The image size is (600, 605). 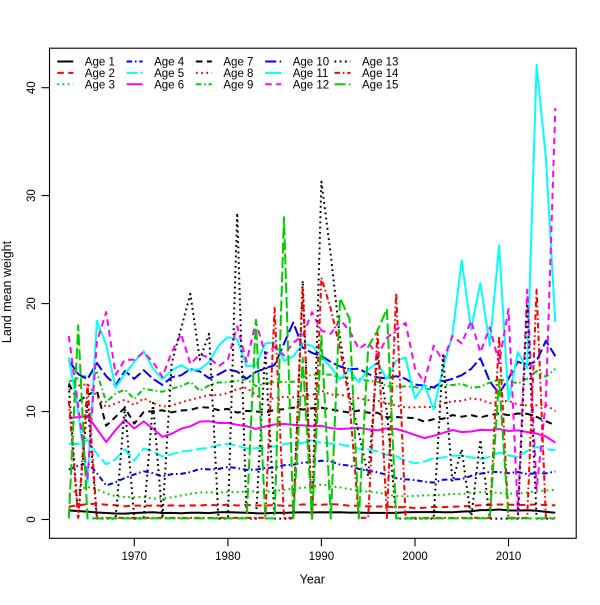 What do you see at coordinates (32, 519) in the screenshot?
I see `svg-text: 0` at bounding box center [32, 519].